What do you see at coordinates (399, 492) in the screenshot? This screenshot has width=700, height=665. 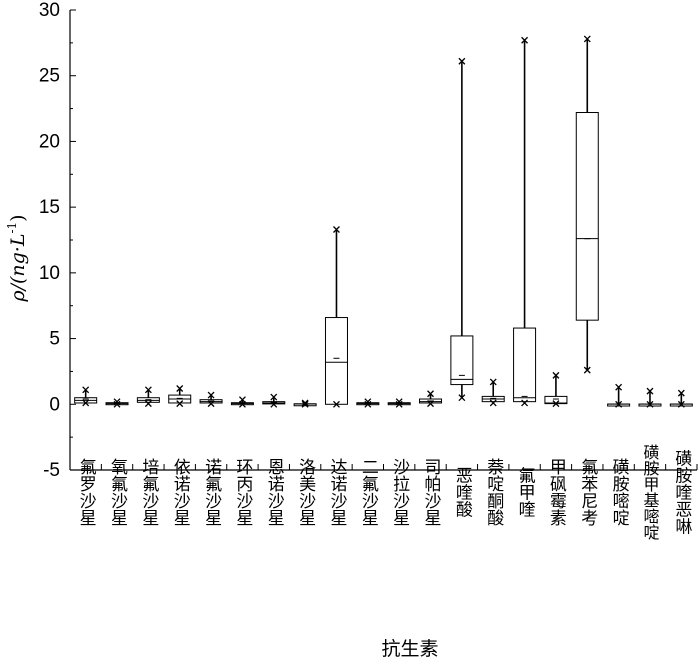 I see `x-category-label: 沙拉沙星` at bounding box center [399, 492].